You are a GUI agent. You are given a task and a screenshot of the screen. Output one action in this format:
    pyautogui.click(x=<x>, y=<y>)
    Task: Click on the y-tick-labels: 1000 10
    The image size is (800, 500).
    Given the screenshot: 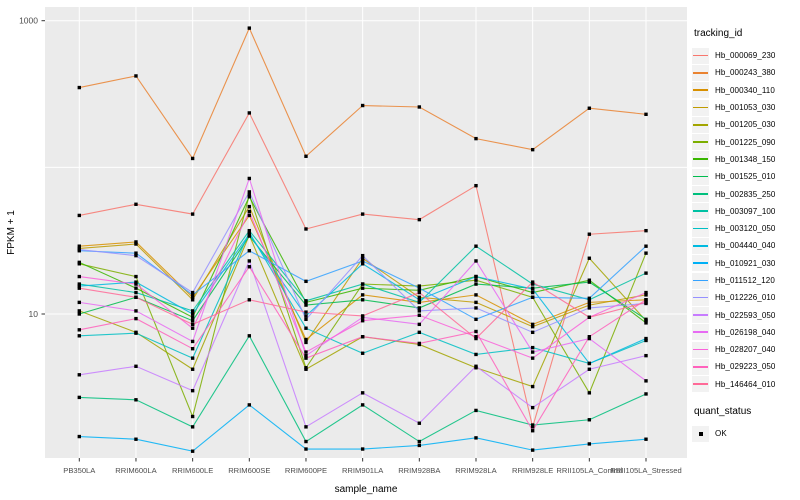 What is the action you would take?
    pyautogui.click(x=28, y=167)
    